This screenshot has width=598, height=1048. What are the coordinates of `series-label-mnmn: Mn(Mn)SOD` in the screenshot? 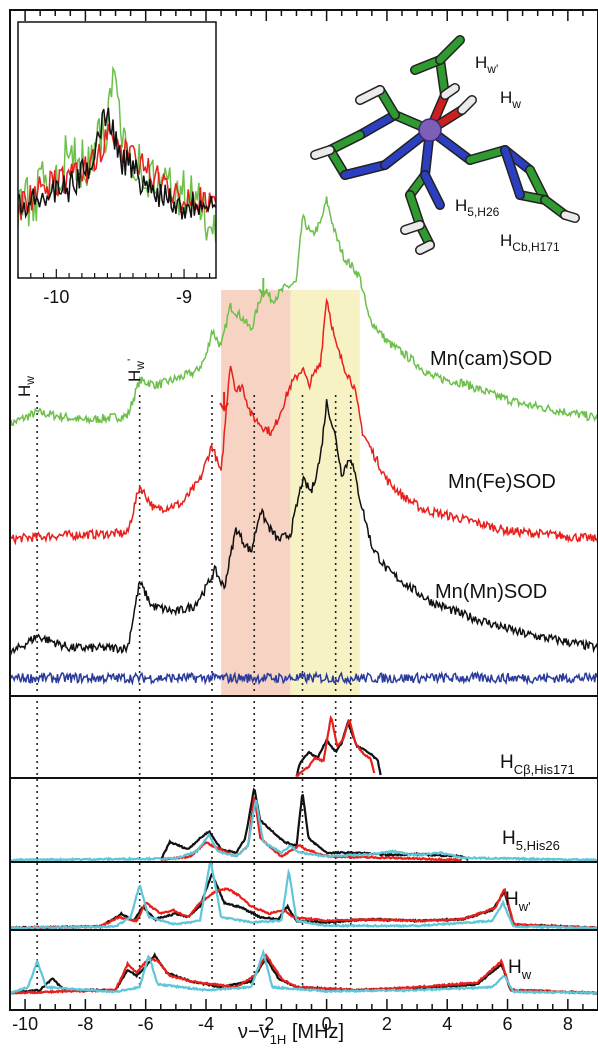 It's located at (491, 592).